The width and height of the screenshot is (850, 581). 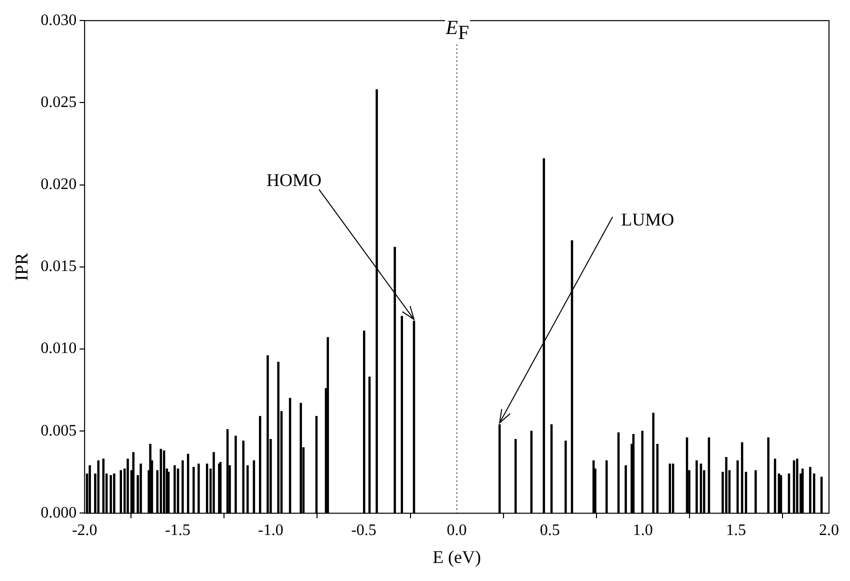 I want to click on annotation: HOMO, so click(x=294, y=180).